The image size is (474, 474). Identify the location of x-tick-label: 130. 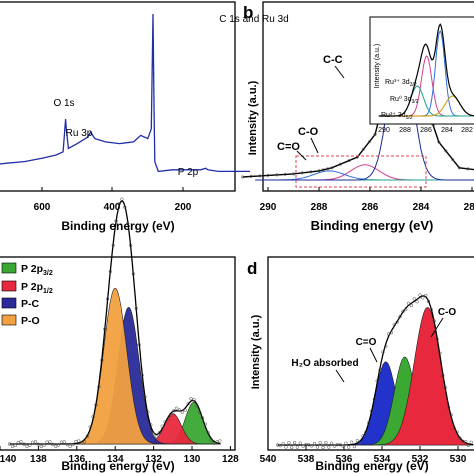
(192, 459).